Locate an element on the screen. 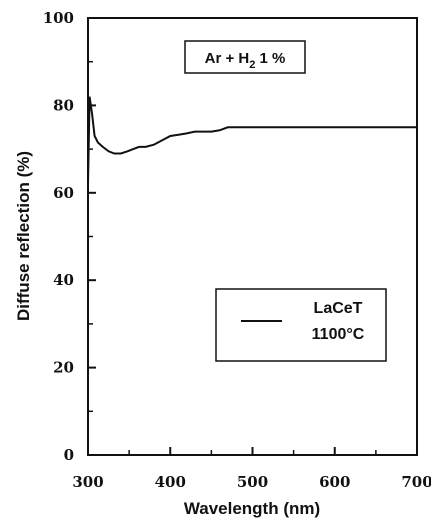 The image size is (431, 521). y-tick-label: 80 is located at coordinates (63, 105).